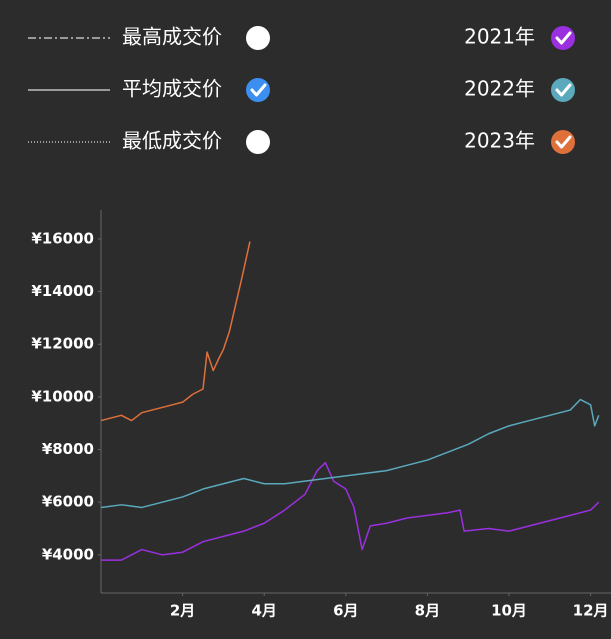  What do you see at coordinates (172, 37) in the screenshot?
I see `legend-label: 最高成交价` at bounding box center [172, 37].